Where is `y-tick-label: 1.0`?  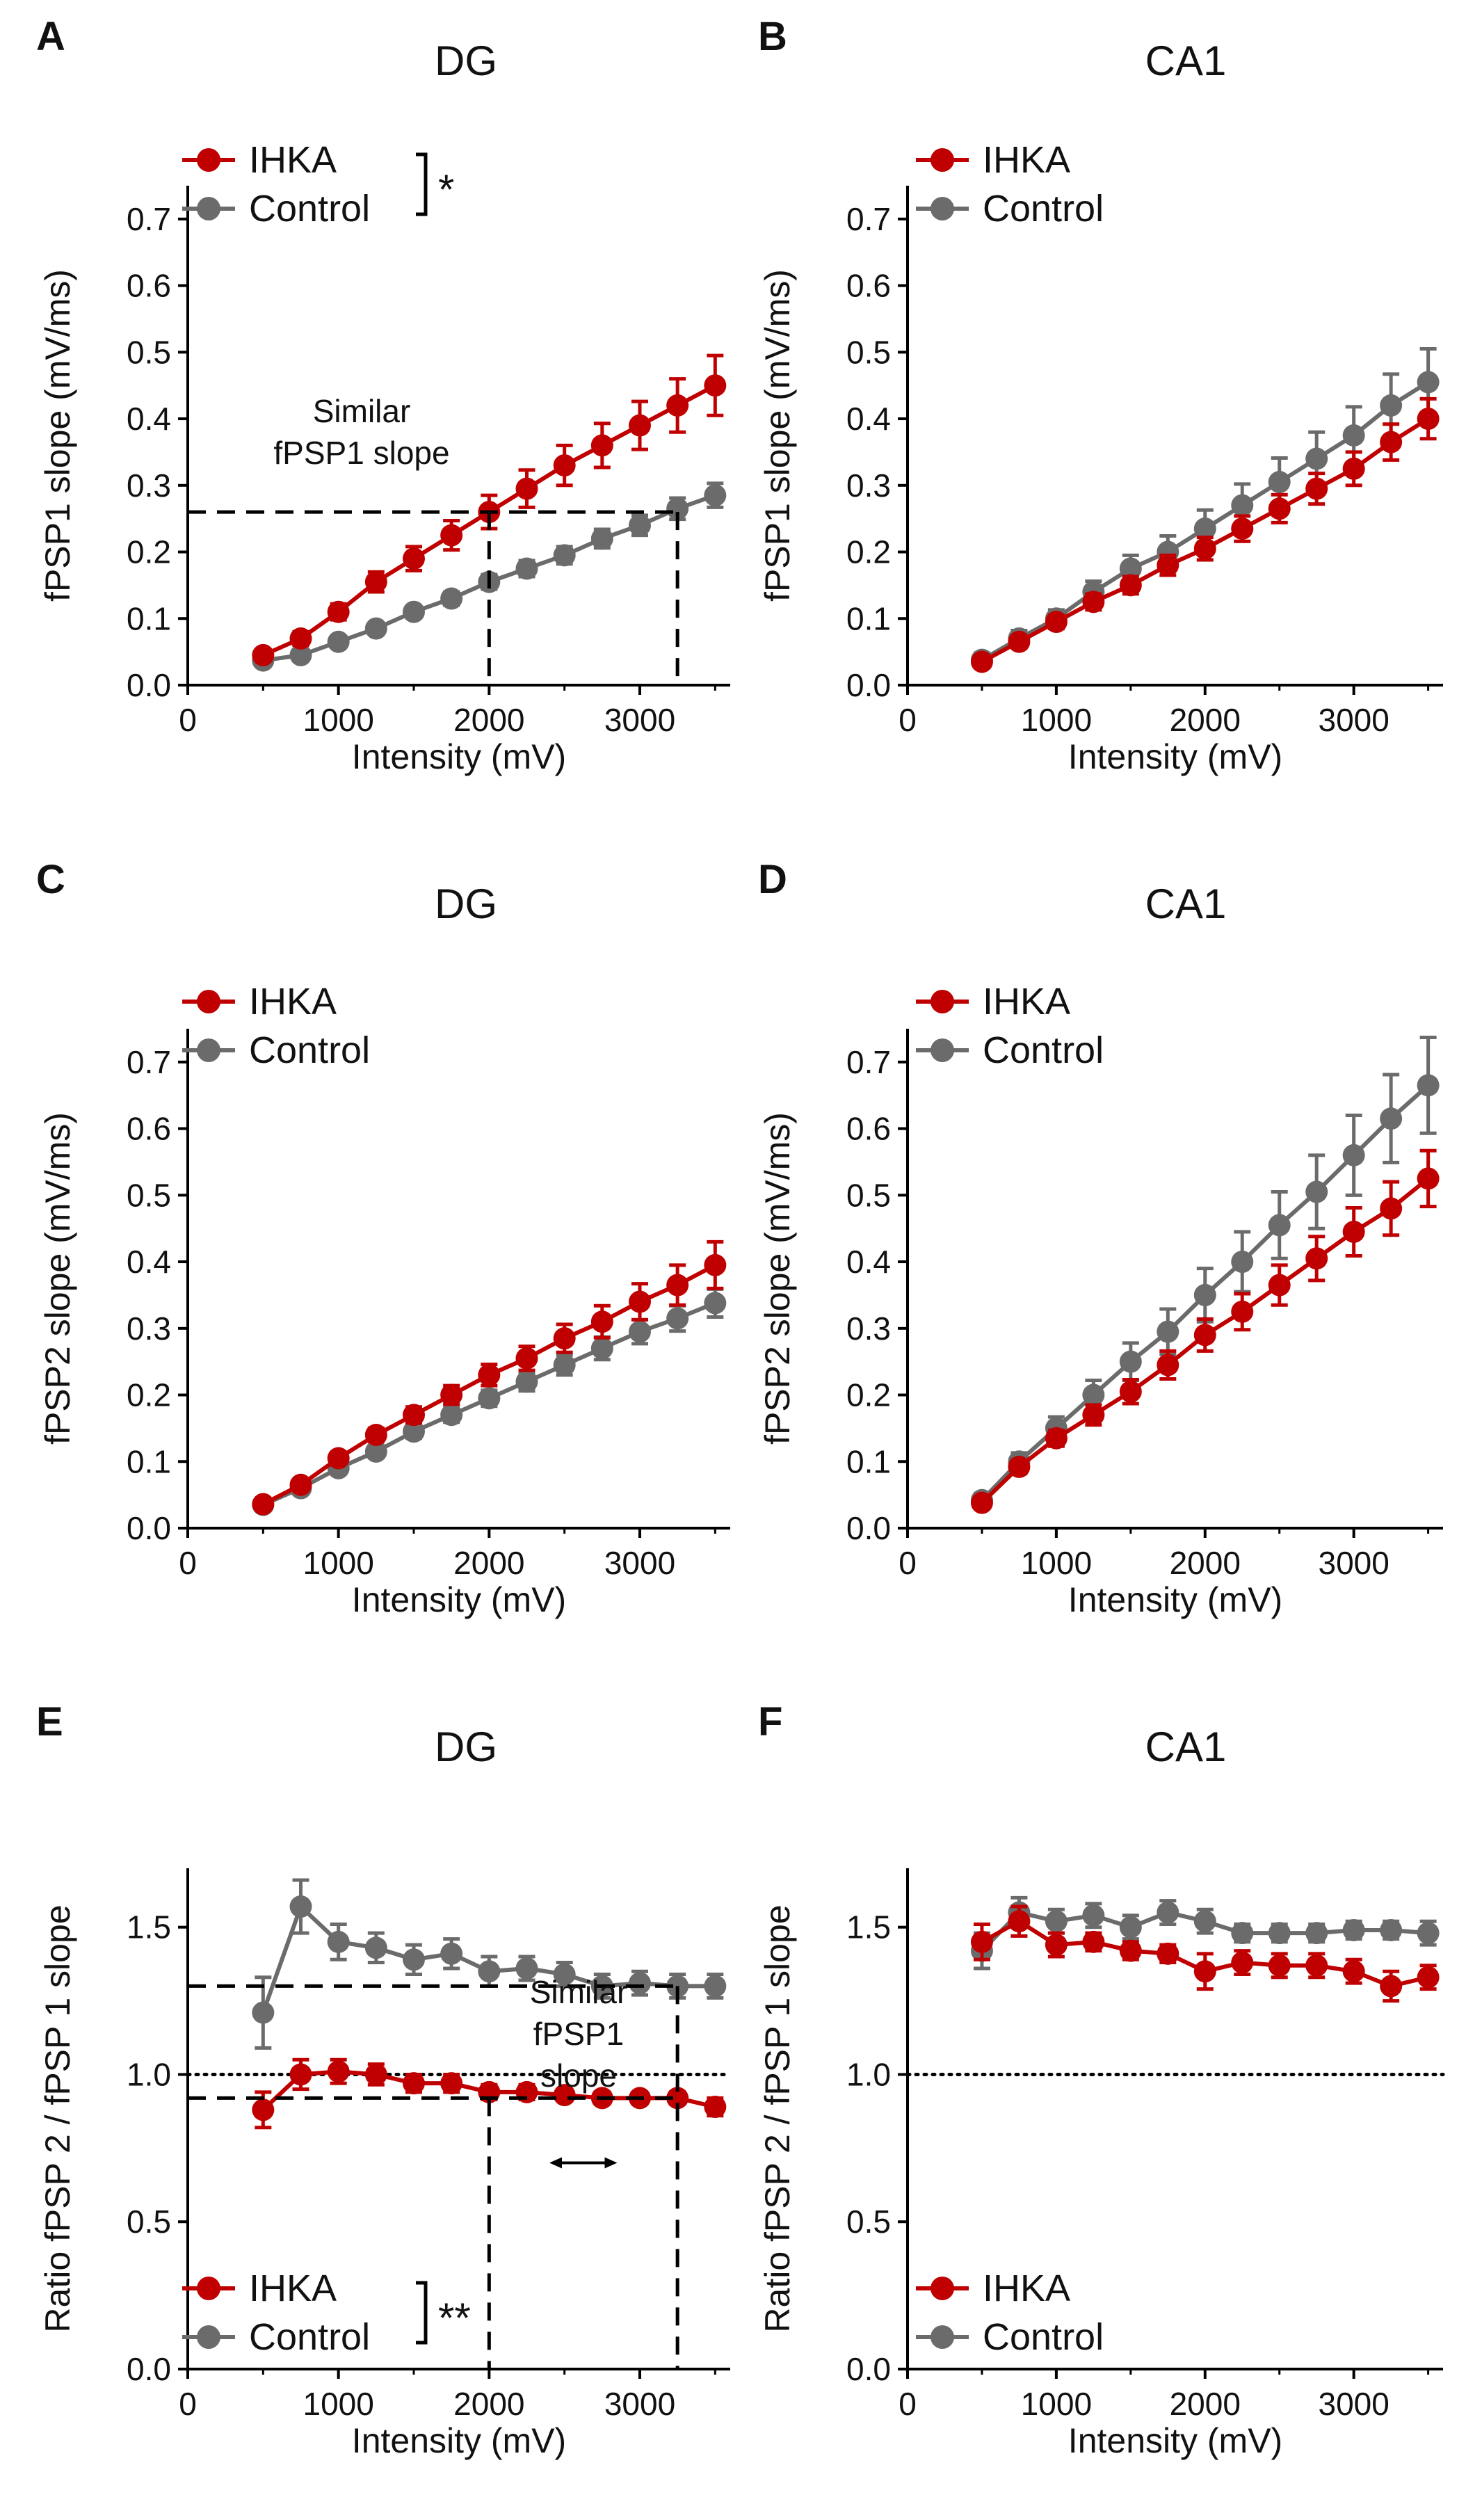 y-tick-label: 1.0 is located at coordinates (149, 2074).